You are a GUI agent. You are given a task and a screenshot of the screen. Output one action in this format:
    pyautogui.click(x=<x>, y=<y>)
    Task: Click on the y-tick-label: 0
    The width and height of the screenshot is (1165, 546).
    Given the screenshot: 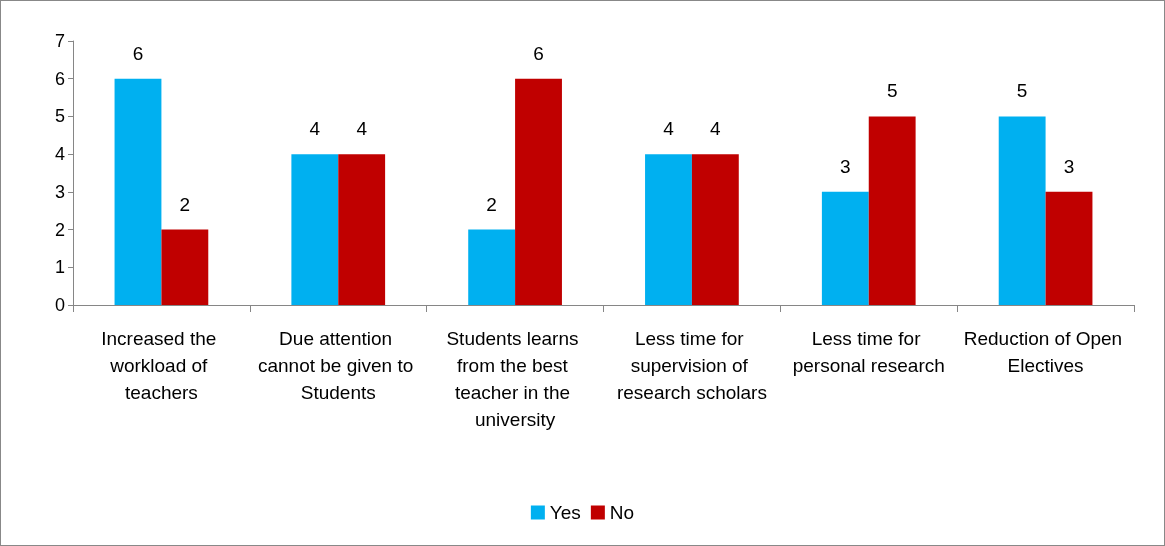 What is the action you would take?
    pyautogui.click(x=59, y=305)
    